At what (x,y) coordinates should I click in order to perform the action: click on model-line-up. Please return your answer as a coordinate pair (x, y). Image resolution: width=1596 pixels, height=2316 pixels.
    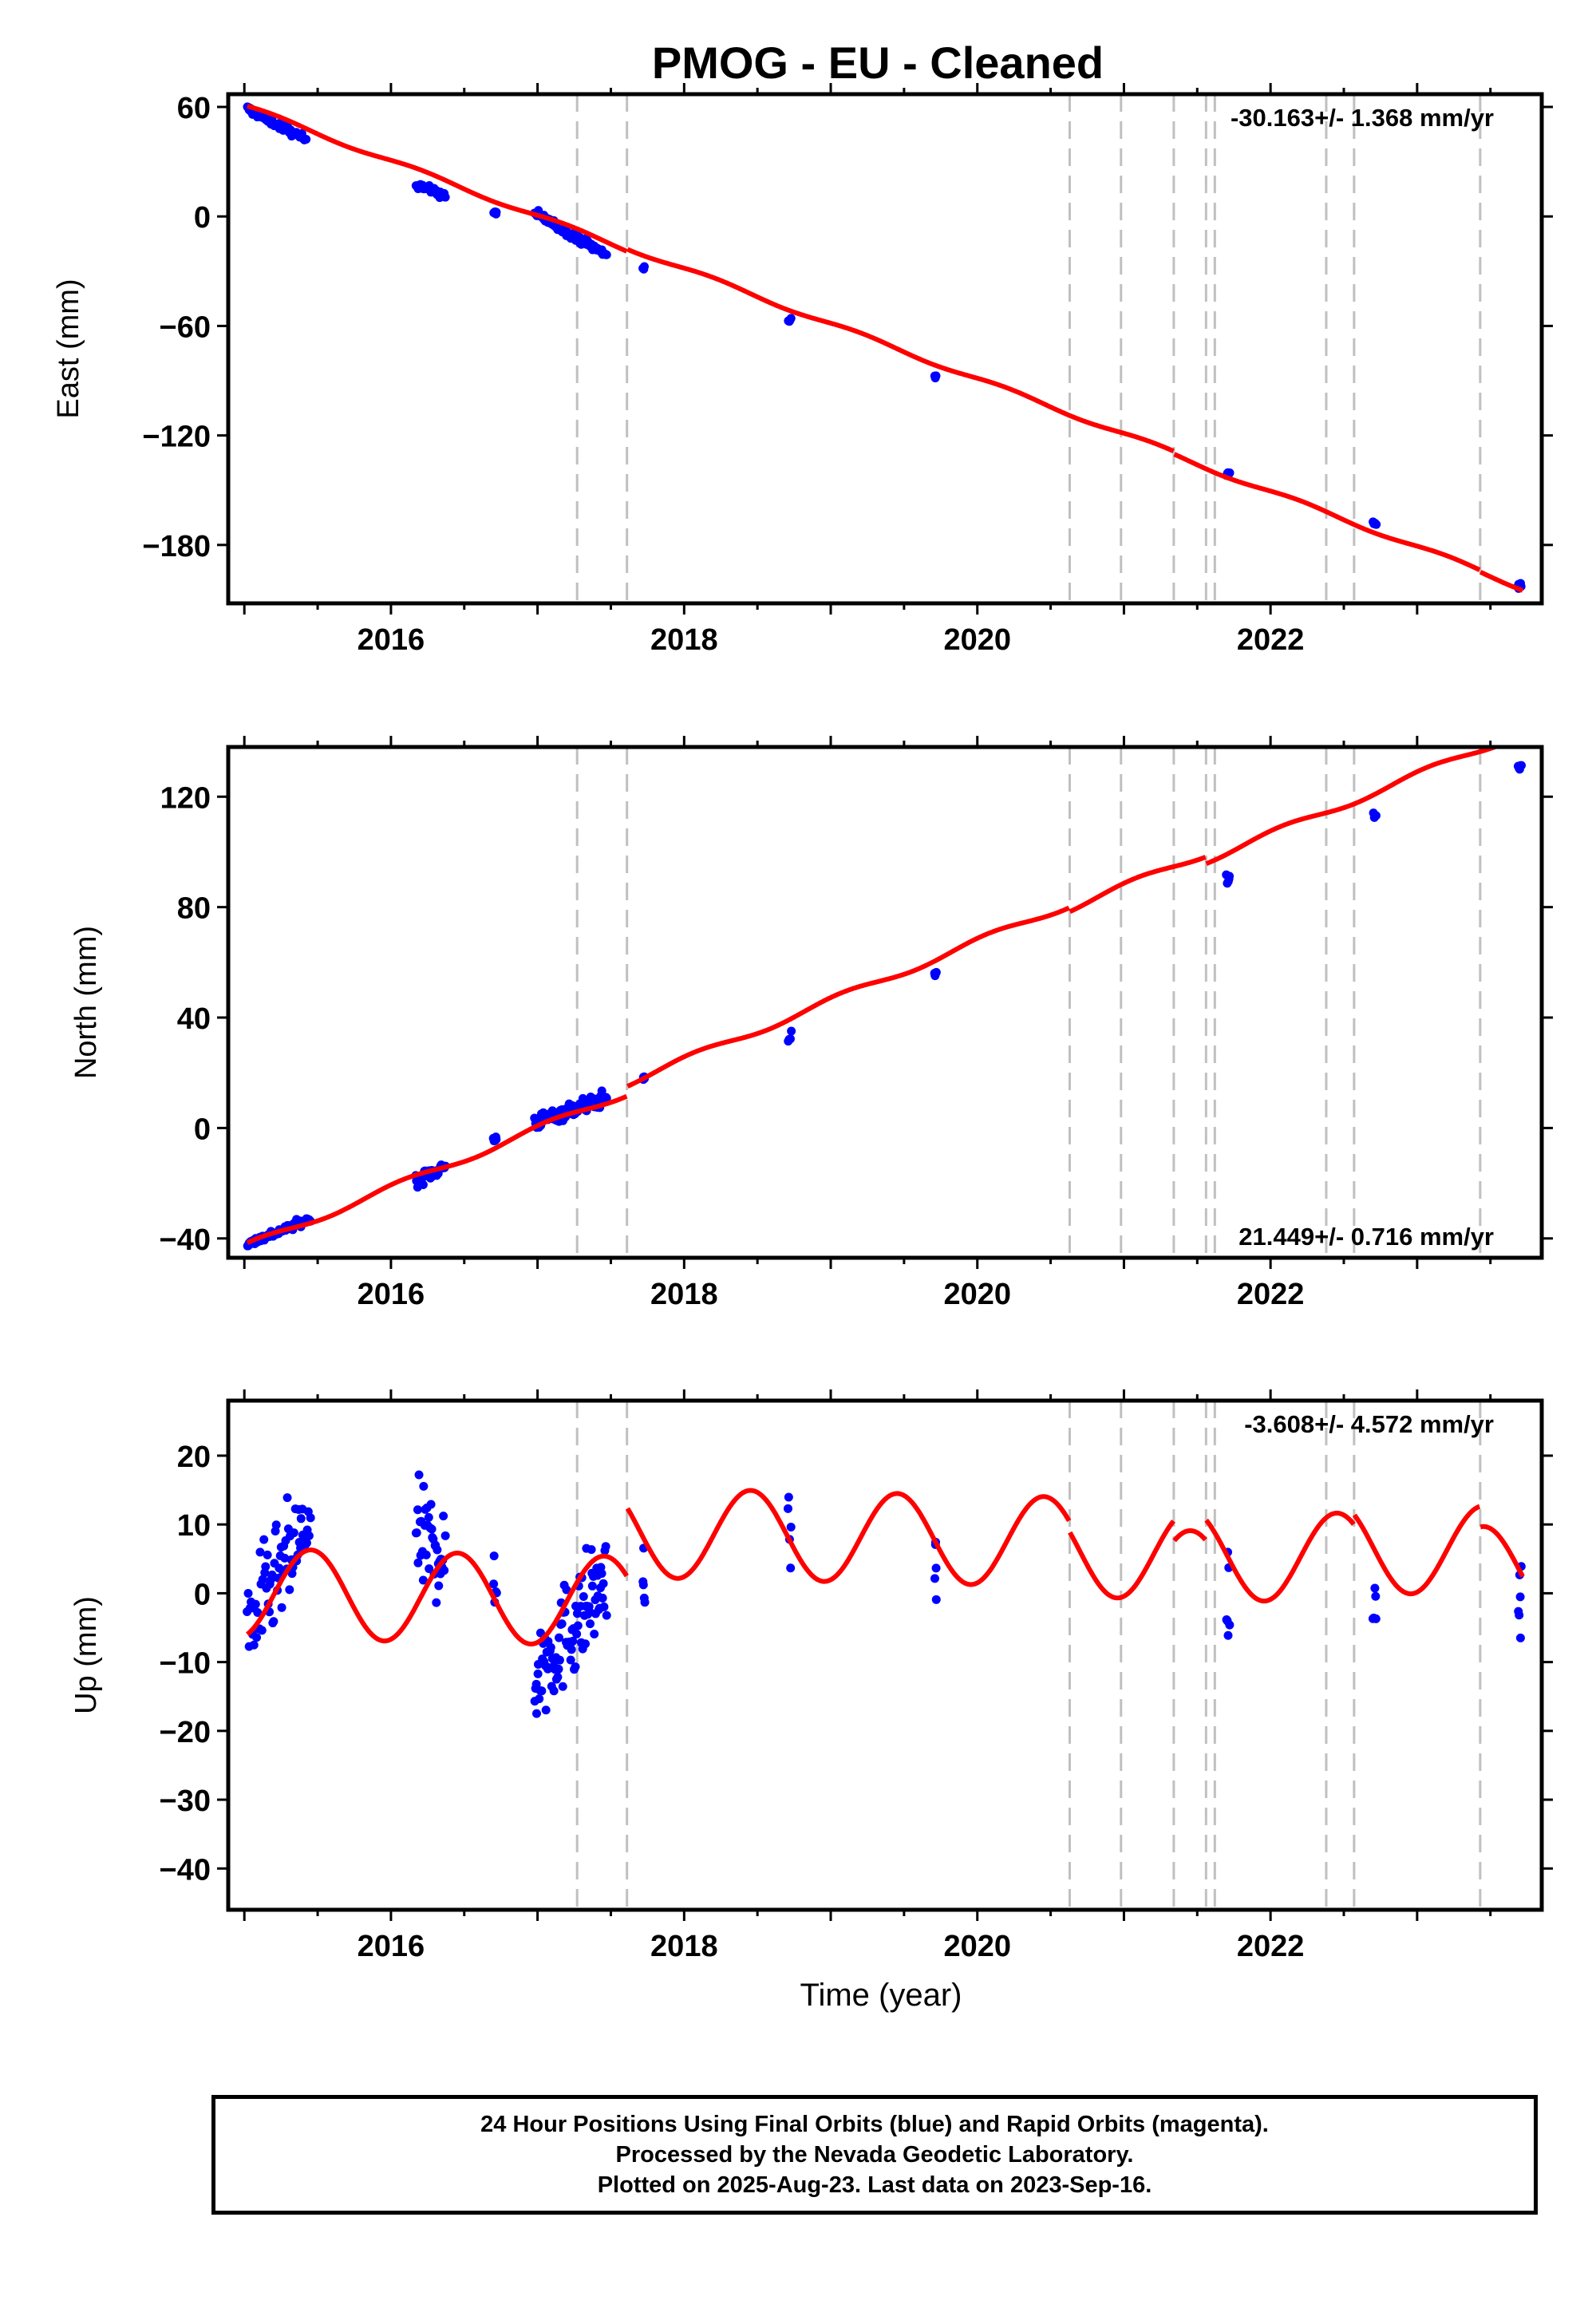
    Looking at the image, I should click on (885, 1567).